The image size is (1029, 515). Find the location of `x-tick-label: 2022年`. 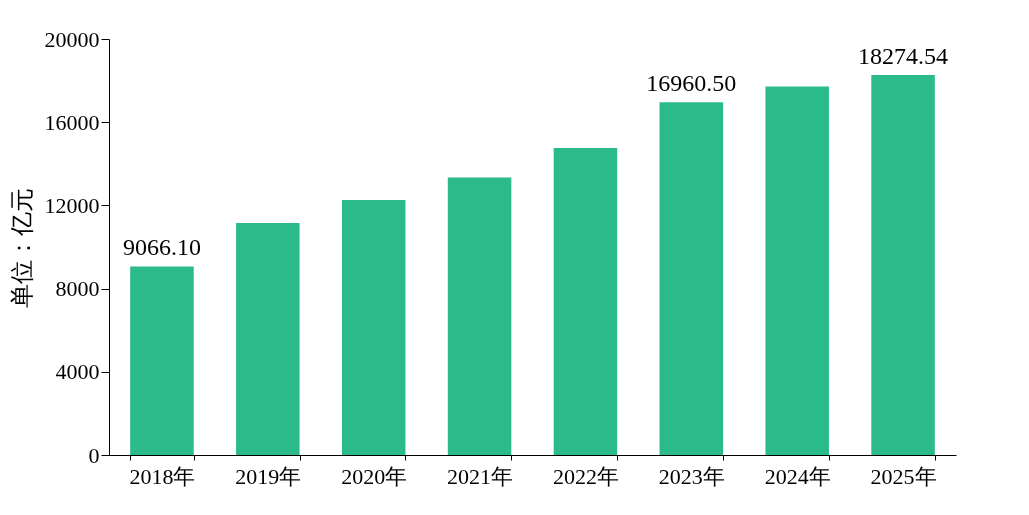

x-tick-label: 2022年 is located at coordinates (585, 476).